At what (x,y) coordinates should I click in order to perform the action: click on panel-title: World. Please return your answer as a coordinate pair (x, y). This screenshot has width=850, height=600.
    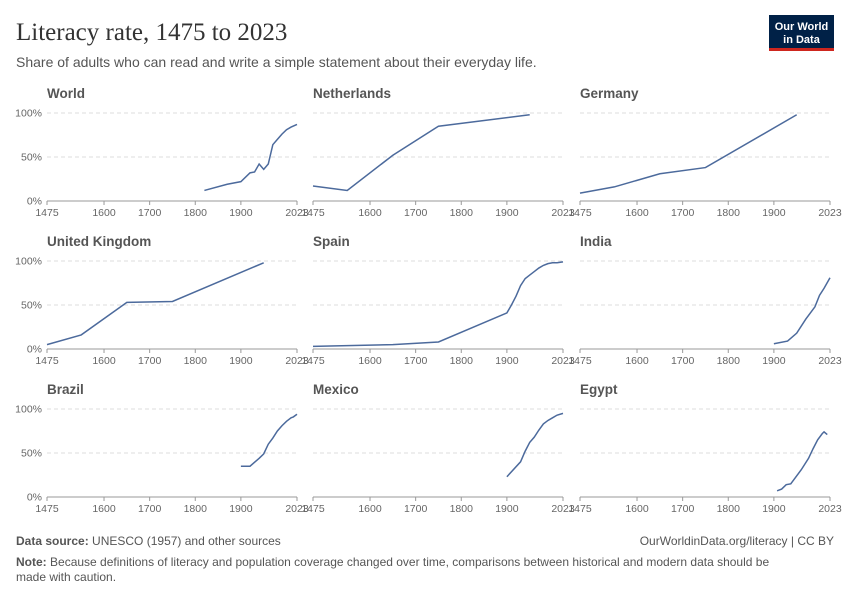
    Looking at the image, I should click on (66, 93).